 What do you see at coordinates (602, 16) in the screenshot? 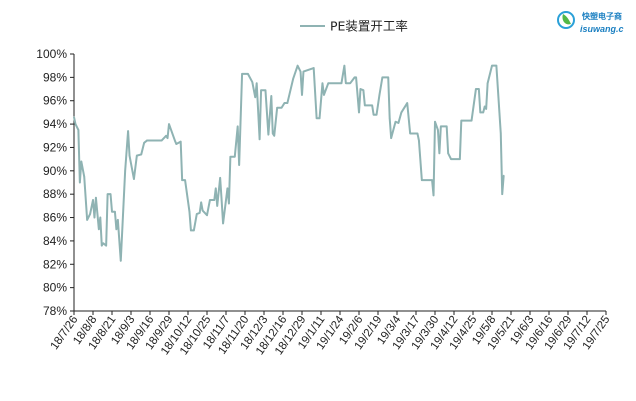
I see `logo-text-cn: 快塑电子商` at bounding box center [602, 16].